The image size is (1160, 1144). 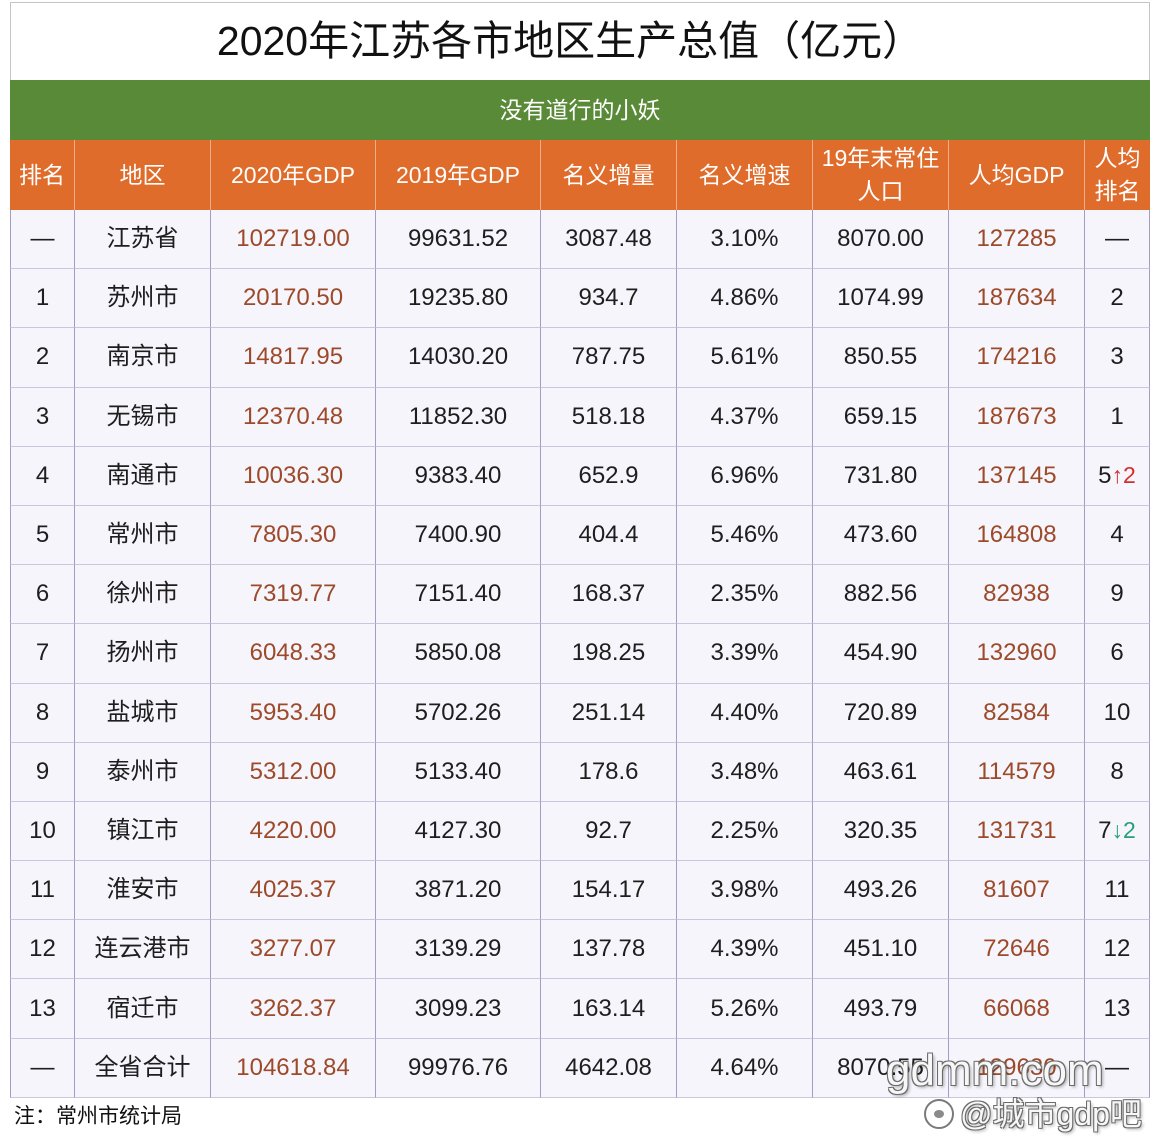 What do you see at coordinates (609, 240) in the screenshot?
I see `cell-nominal-increase: 3087.48` at bounding box center [609, 240].